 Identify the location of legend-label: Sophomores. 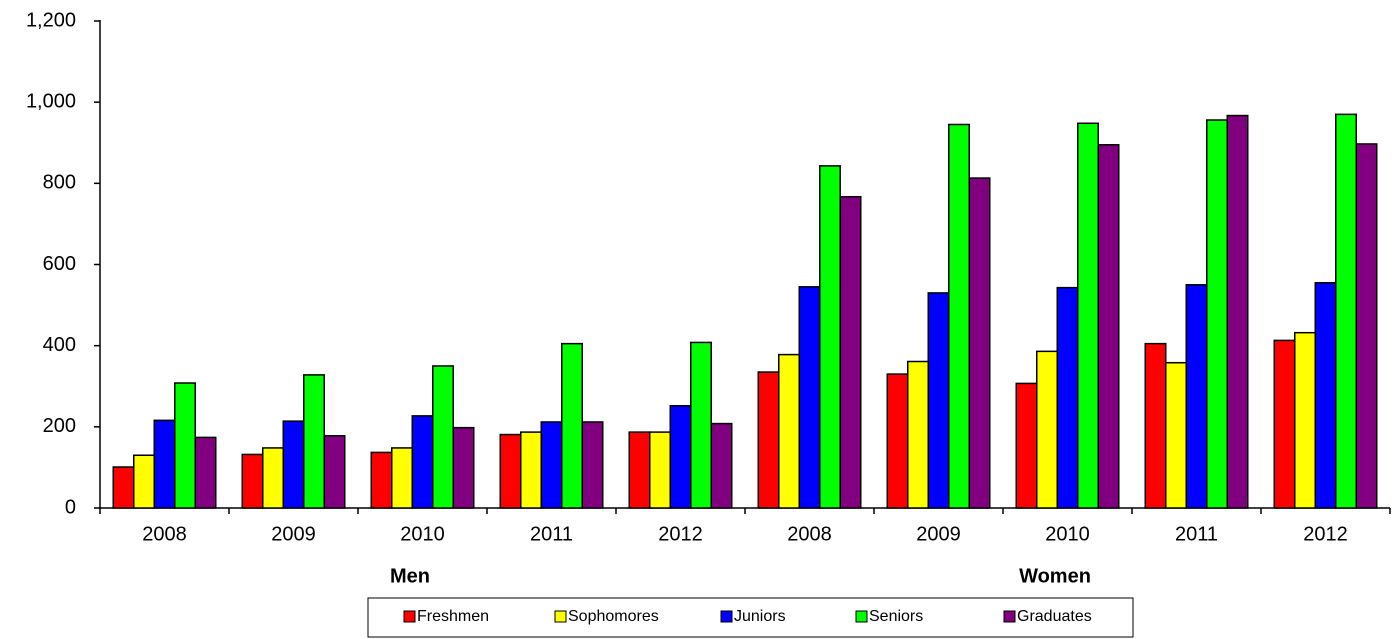
(613, 616).